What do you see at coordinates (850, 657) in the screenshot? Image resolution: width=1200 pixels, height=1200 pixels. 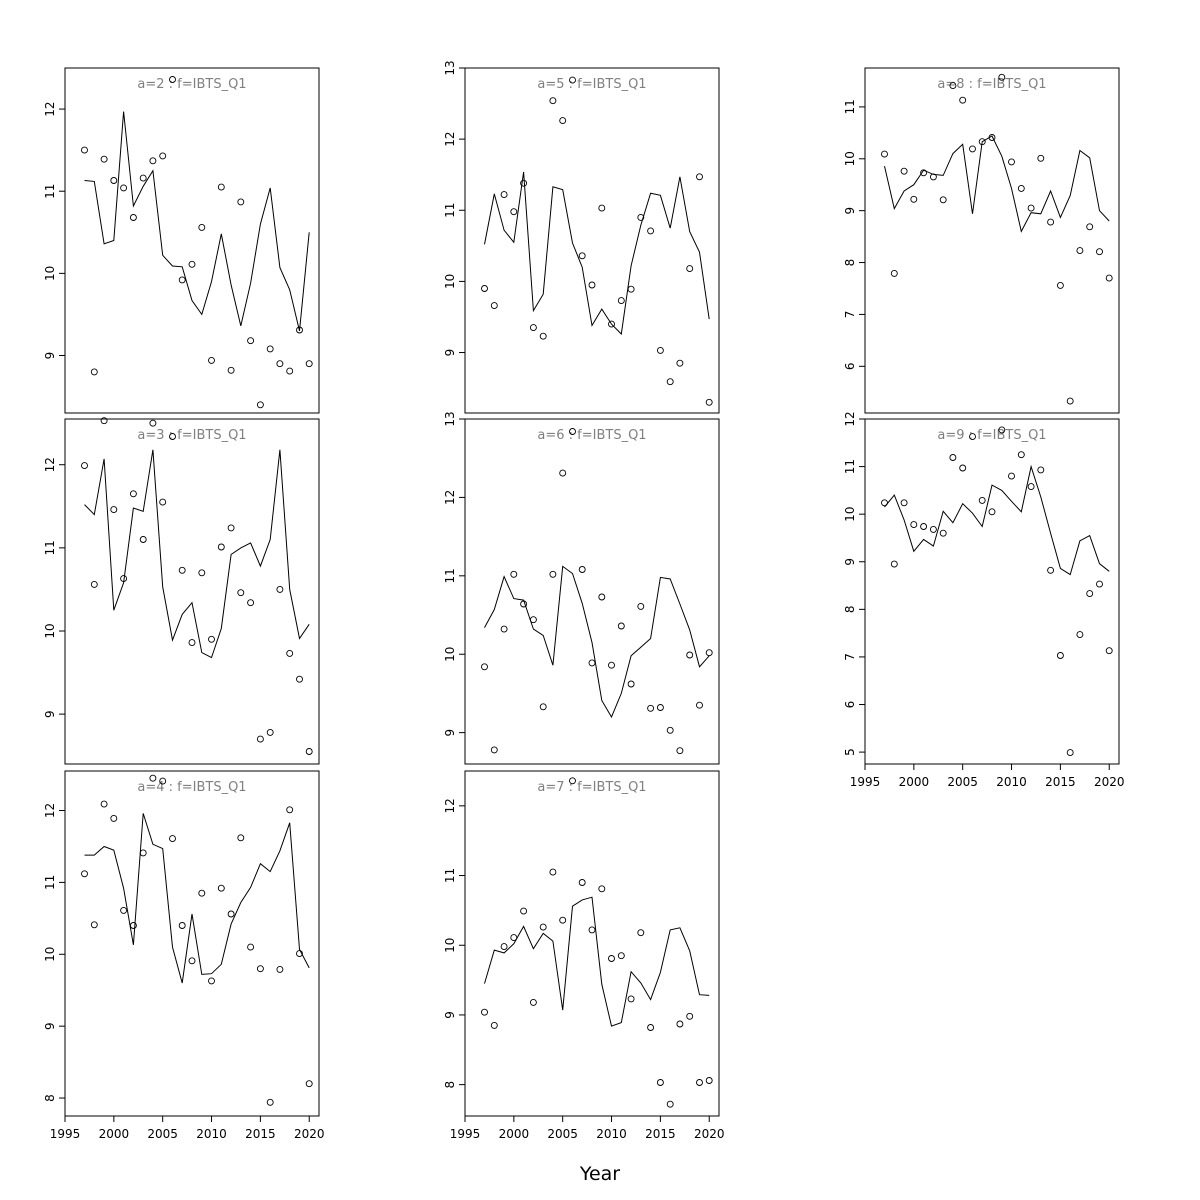 I see `y-tick-label: 7` at bounding box center [850, 657].